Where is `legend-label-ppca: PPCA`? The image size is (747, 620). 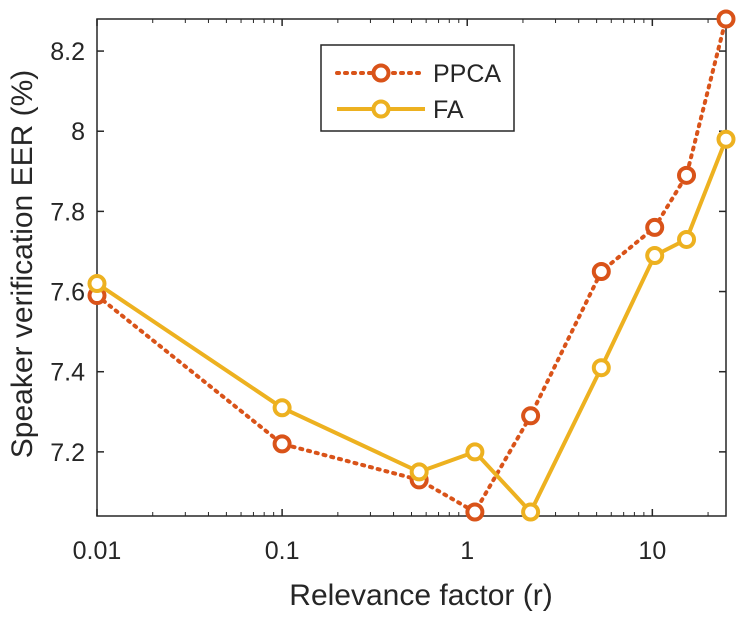 legend-label-ppca: PPCA is located at coordinates (467, 74).